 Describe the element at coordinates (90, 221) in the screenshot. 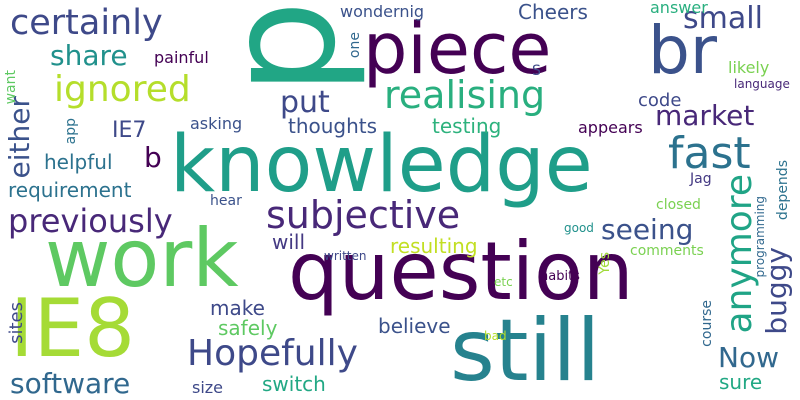

I see `word-previously: previously` at that location.